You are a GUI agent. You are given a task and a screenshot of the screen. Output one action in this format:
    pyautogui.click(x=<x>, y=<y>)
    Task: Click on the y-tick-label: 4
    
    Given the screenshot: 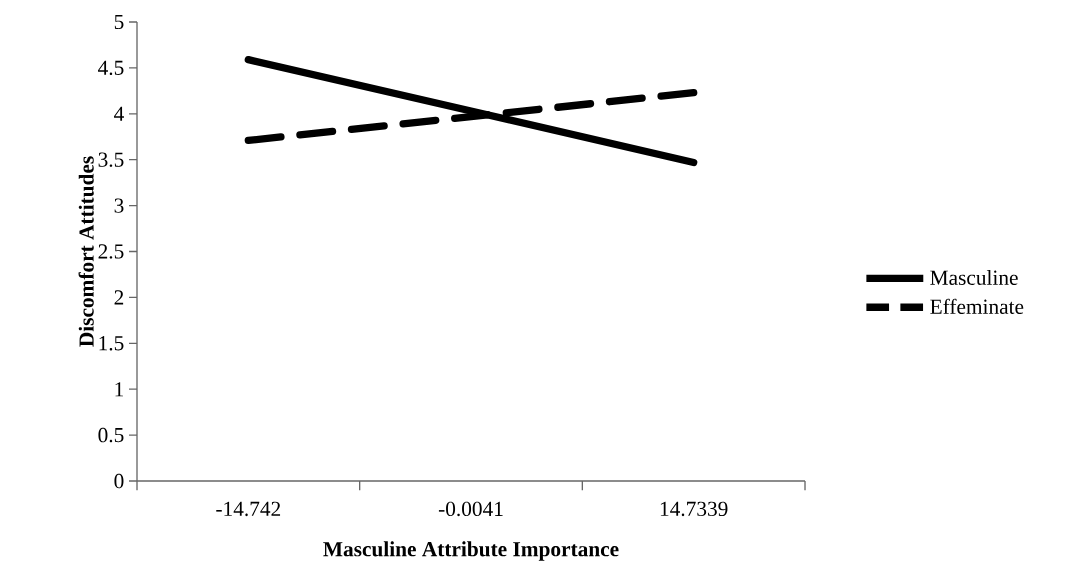 What is the action you would take?
    pyautogui.click(x=119, y=113)
    